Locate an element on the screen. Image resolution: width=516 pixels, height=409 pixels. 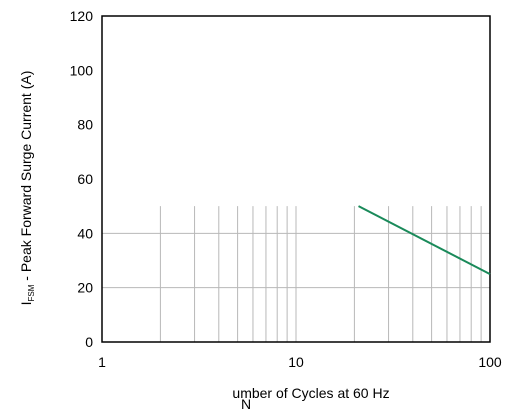
x-axis-label-overlap: N is located at coordinates (246, 402).